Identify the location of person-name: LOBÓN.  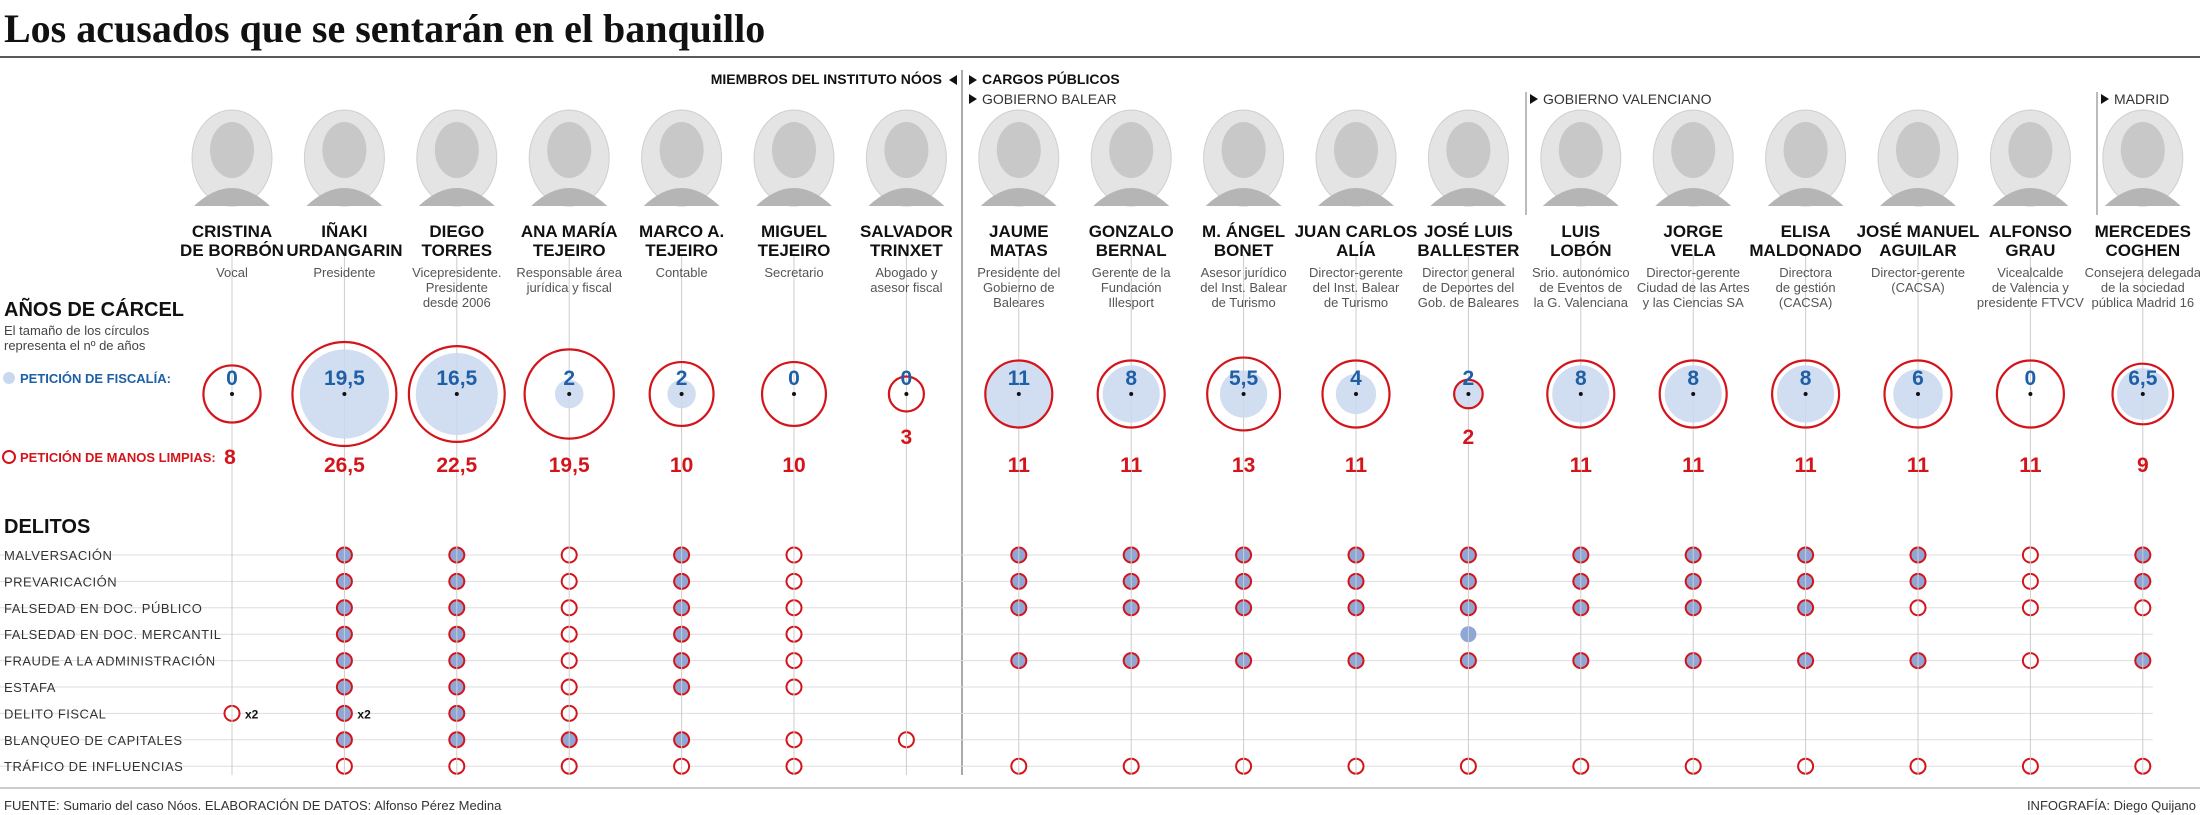
(1580, 250).